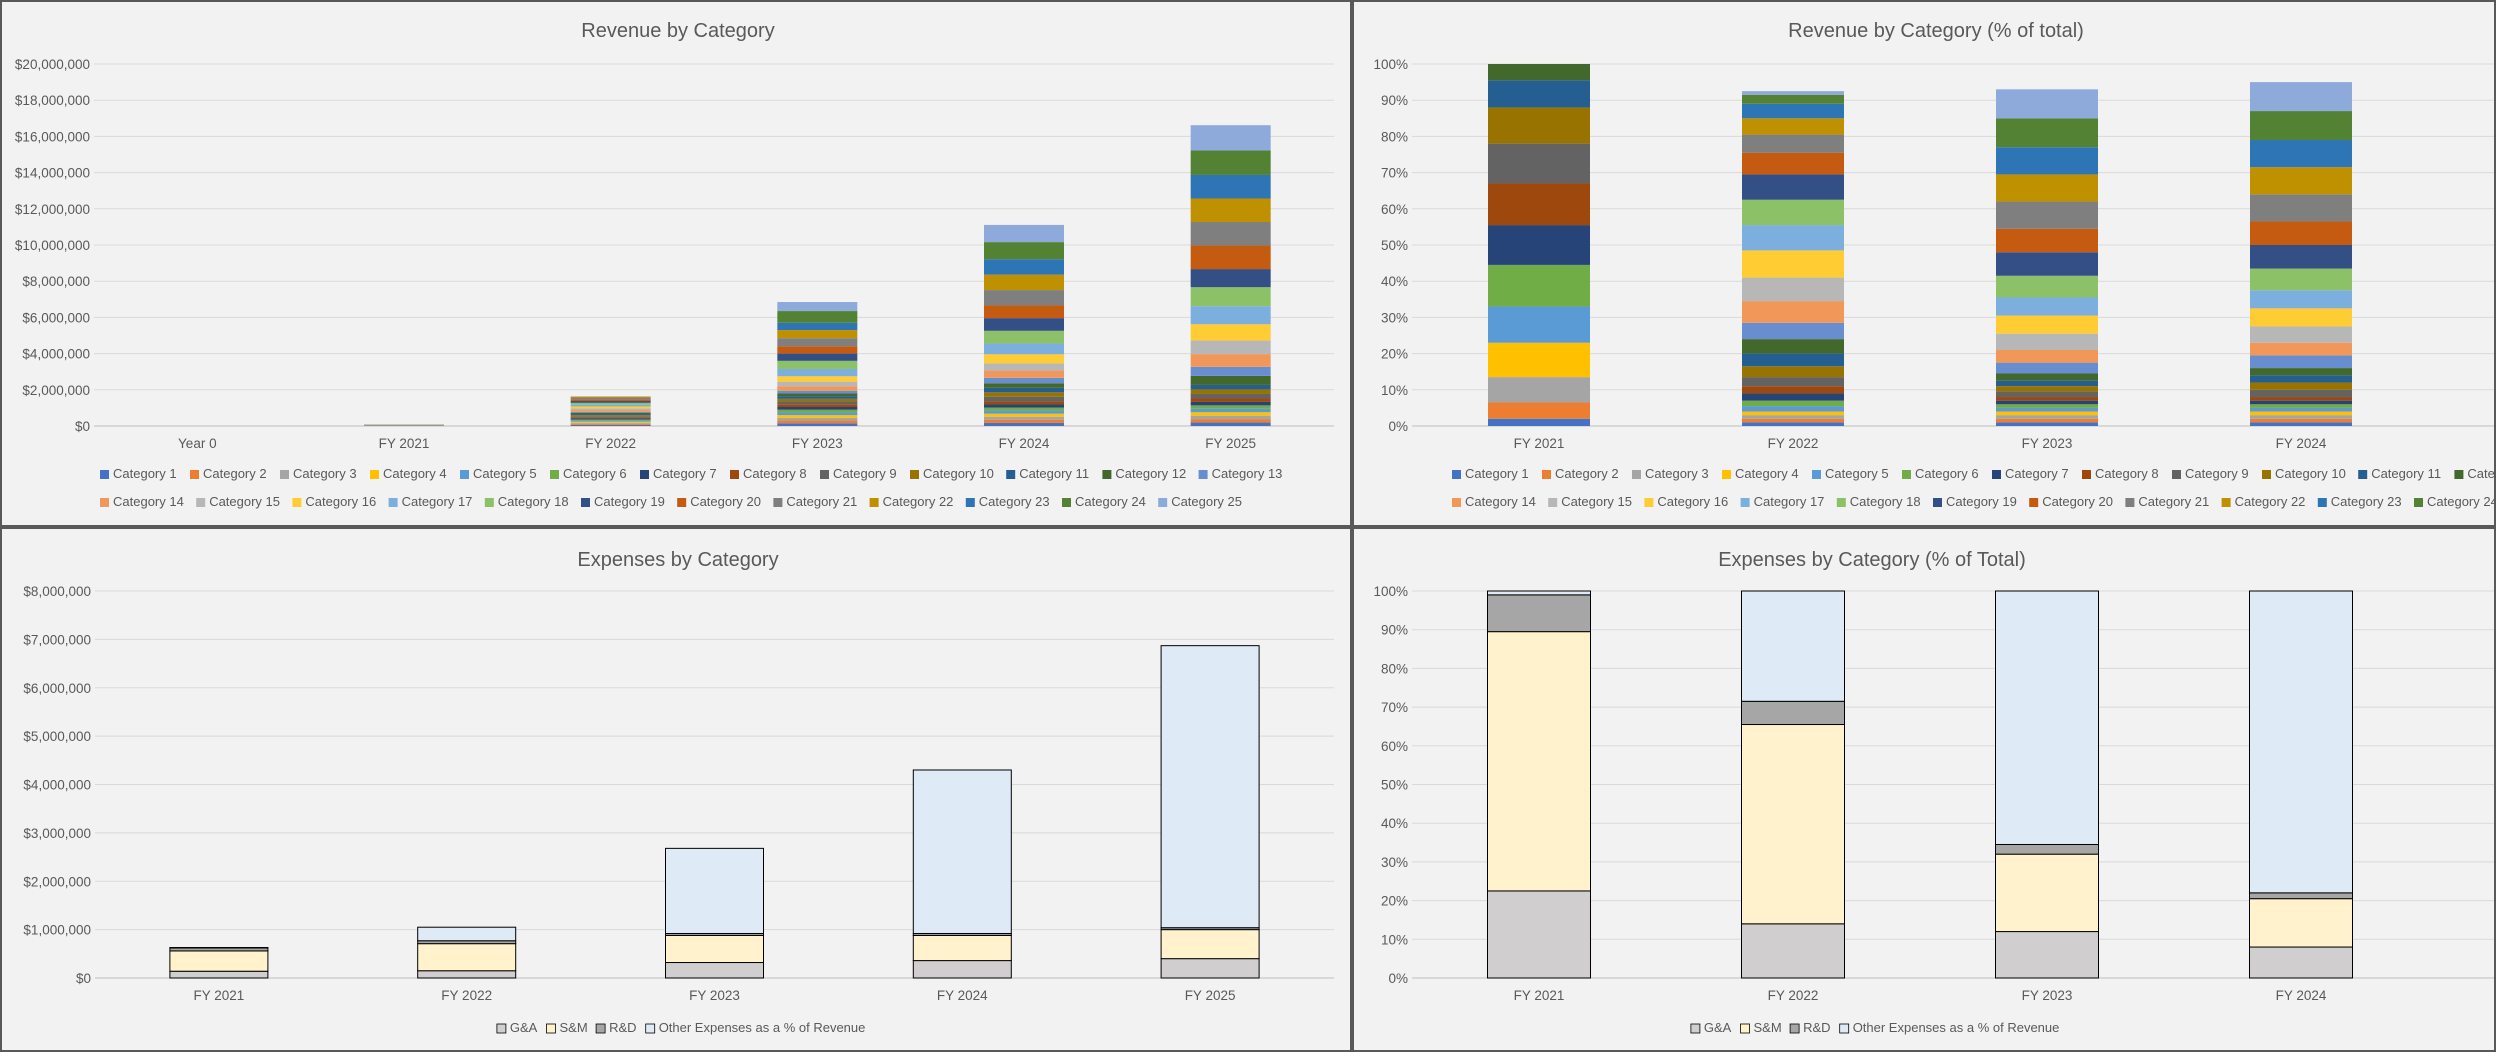  What do you see at coordinates (57, 930) in the screenshot?
I see `y-tick-label: $1,000,000` at bounding box center [57, 930].